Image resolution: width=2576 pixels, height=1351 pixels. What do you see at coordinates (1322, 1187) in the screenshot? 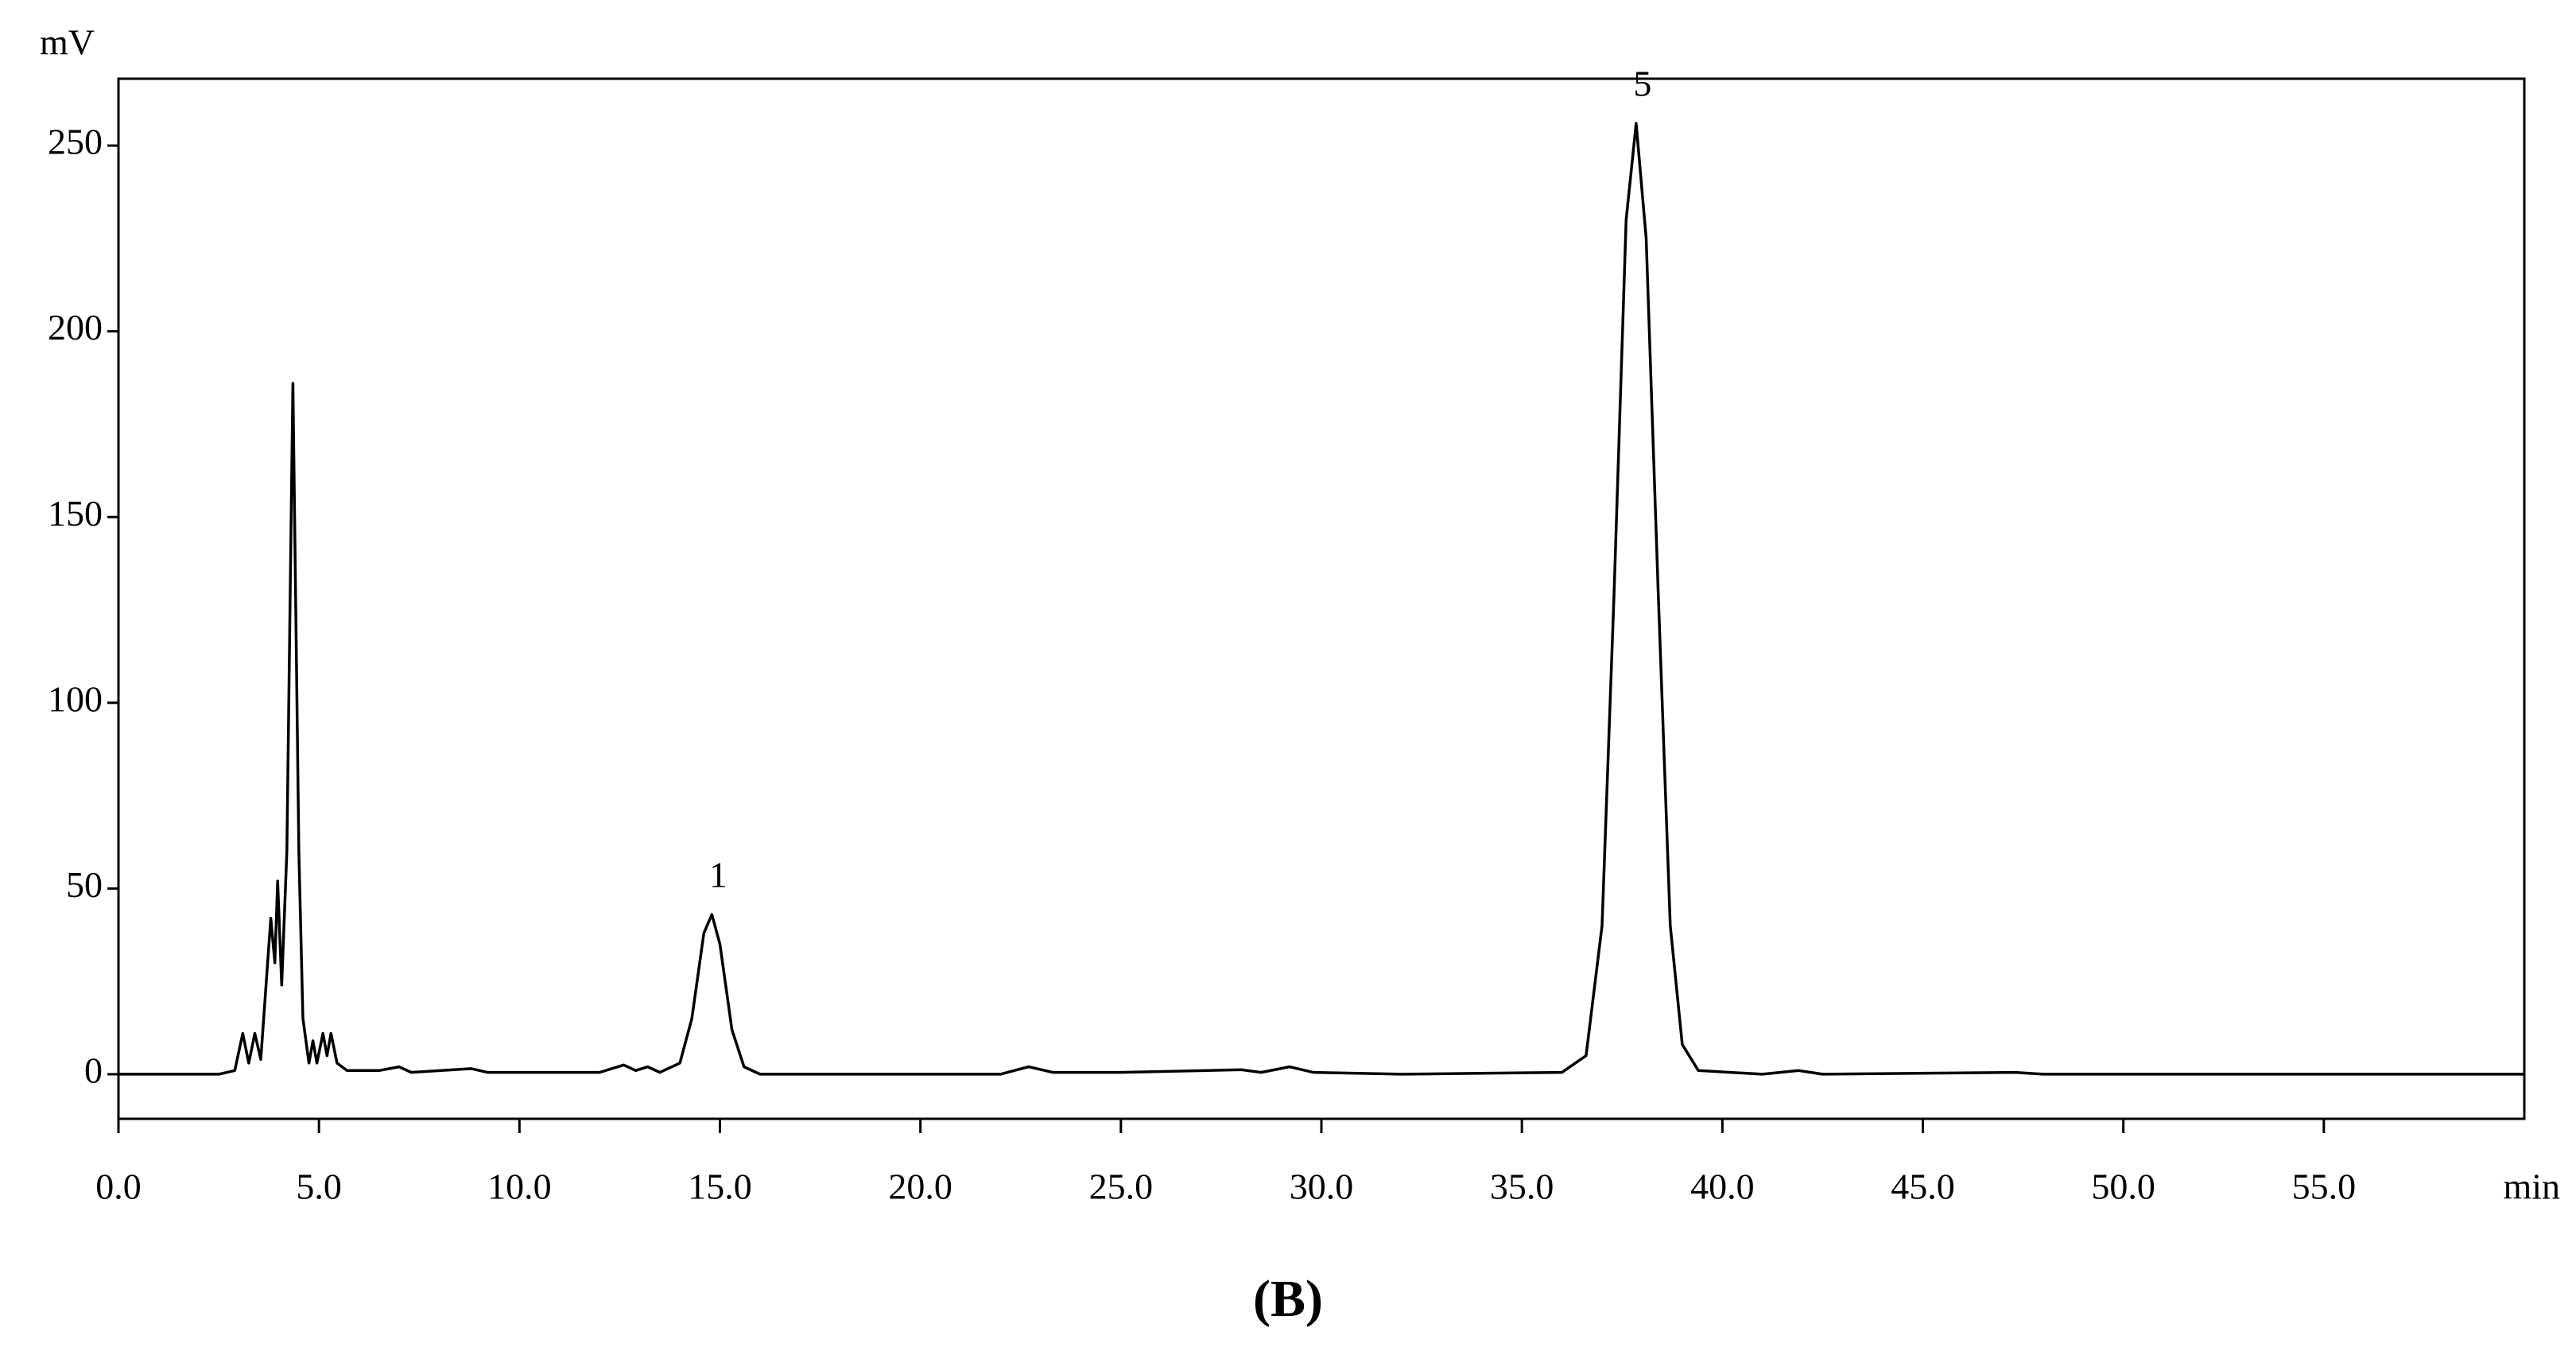
I see `x-tick-label: 30.0` at bounding box center [1322, 1187].